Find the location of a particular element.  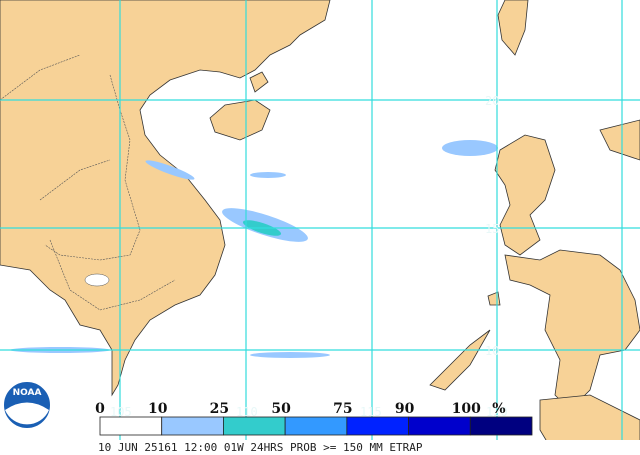

legend-unit: % is located at coordinates (498, 409).